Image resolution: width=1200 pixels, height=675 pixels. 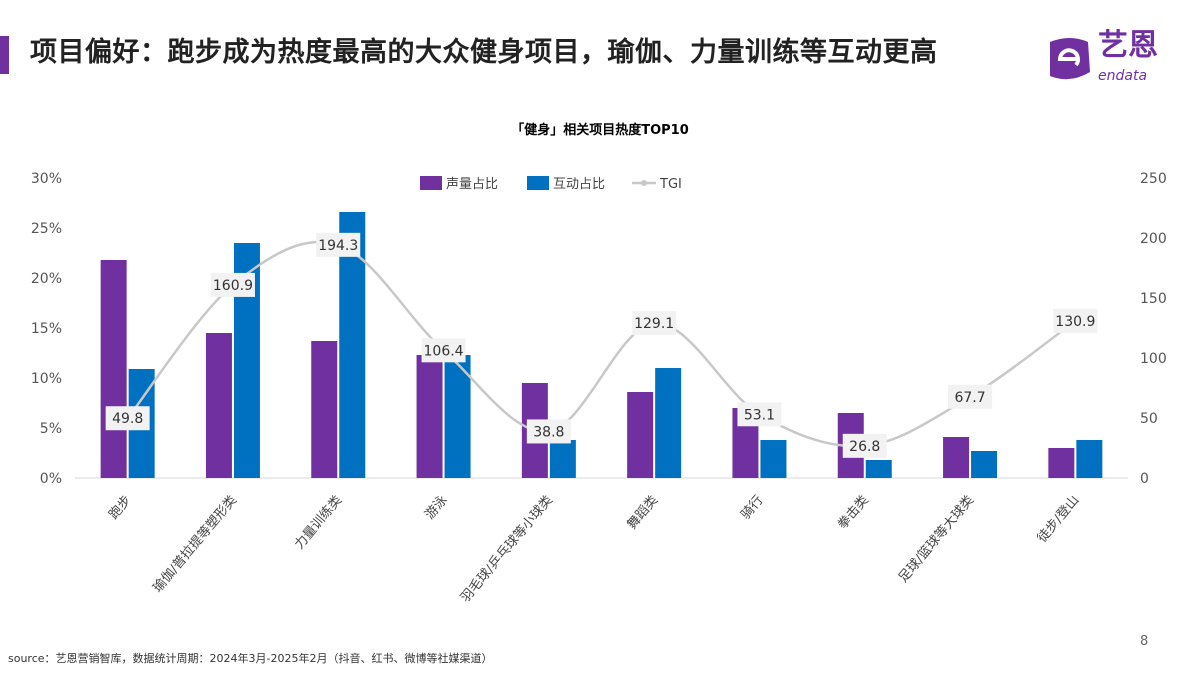 What do you see at coordinates (1144, 479) in the screenshot?
I see `y-right-tick-label: 0` at bounding box center [1144, 479].